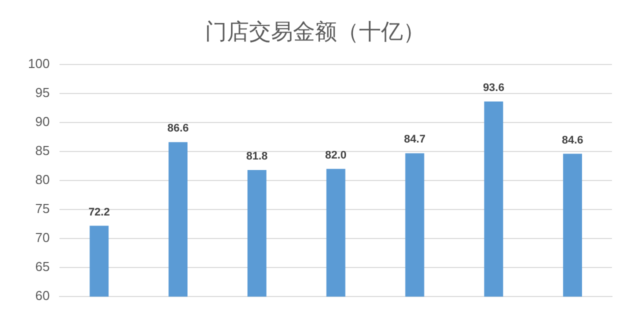  Describe the element at coordinates (99, 212) in the screenshot. I see `data-label: 72.2` at that location.